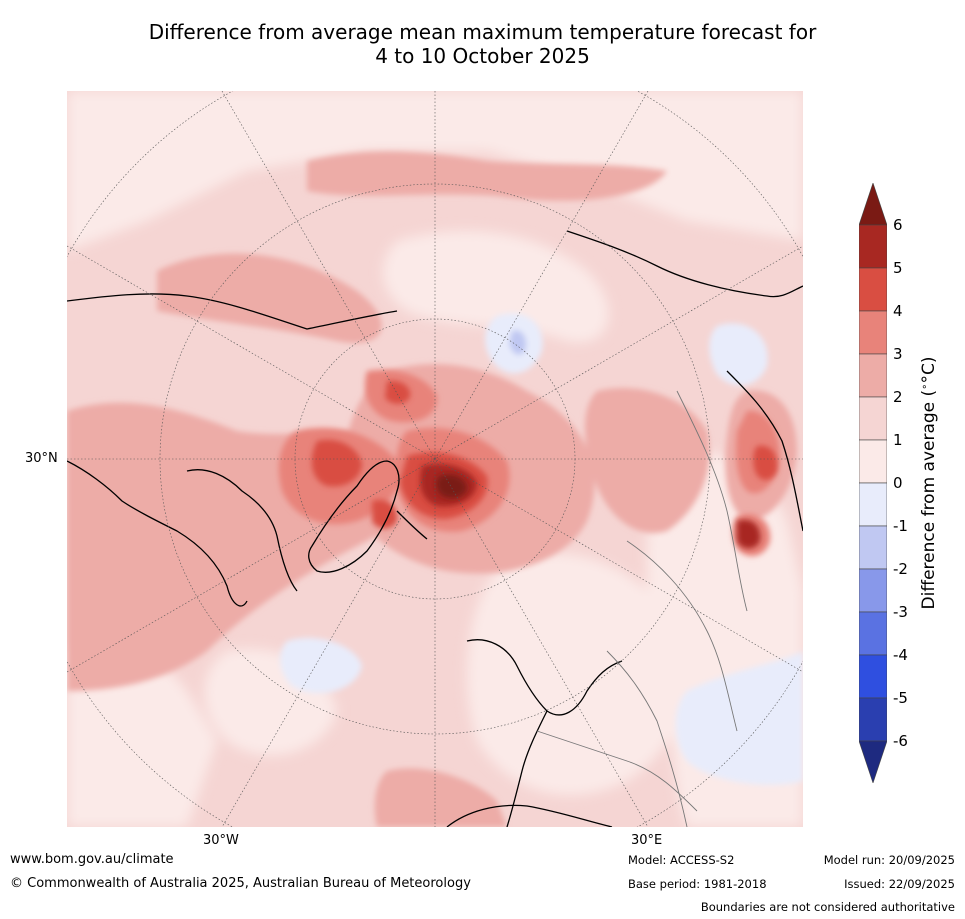 The width and height of the screenshot is (965, 919). I want to click on colorbar-tick: 0, so click(898, 483).